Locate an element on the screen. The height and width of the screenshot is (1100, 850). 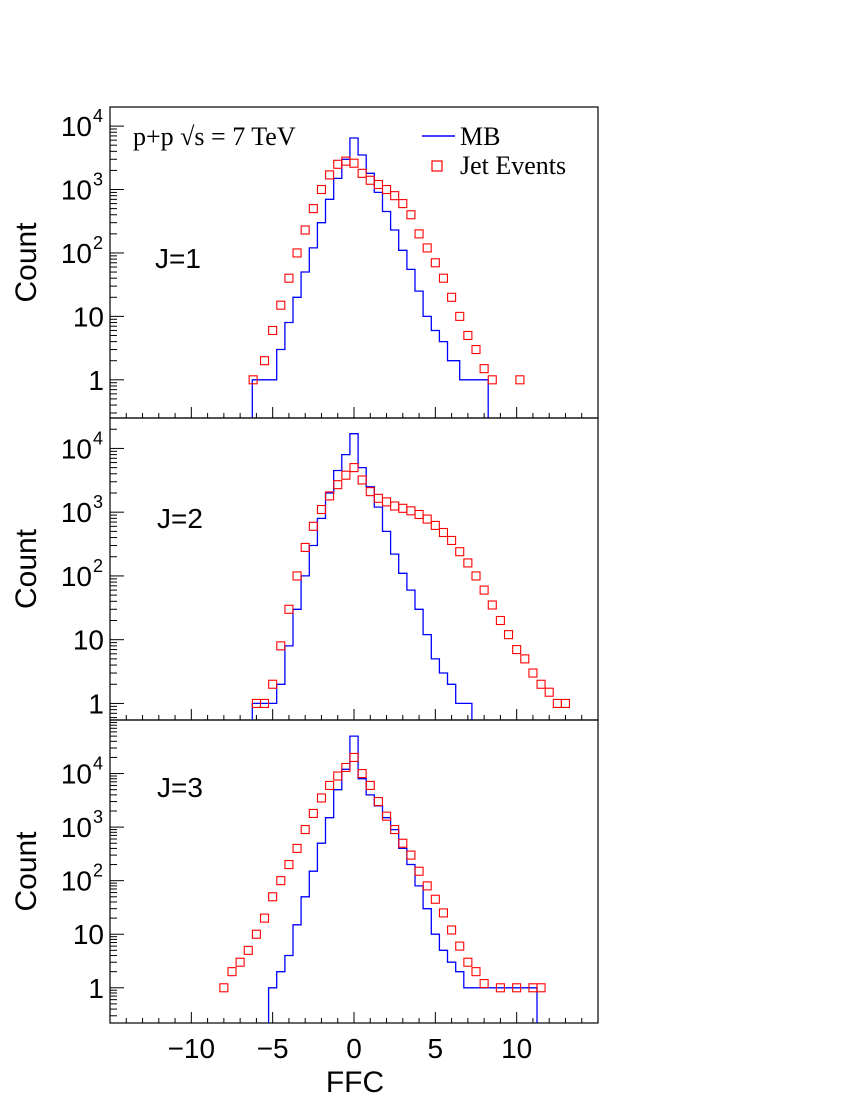
collision-annotation: p+p √s = 7 TeV is located at coordinates (214, 136).